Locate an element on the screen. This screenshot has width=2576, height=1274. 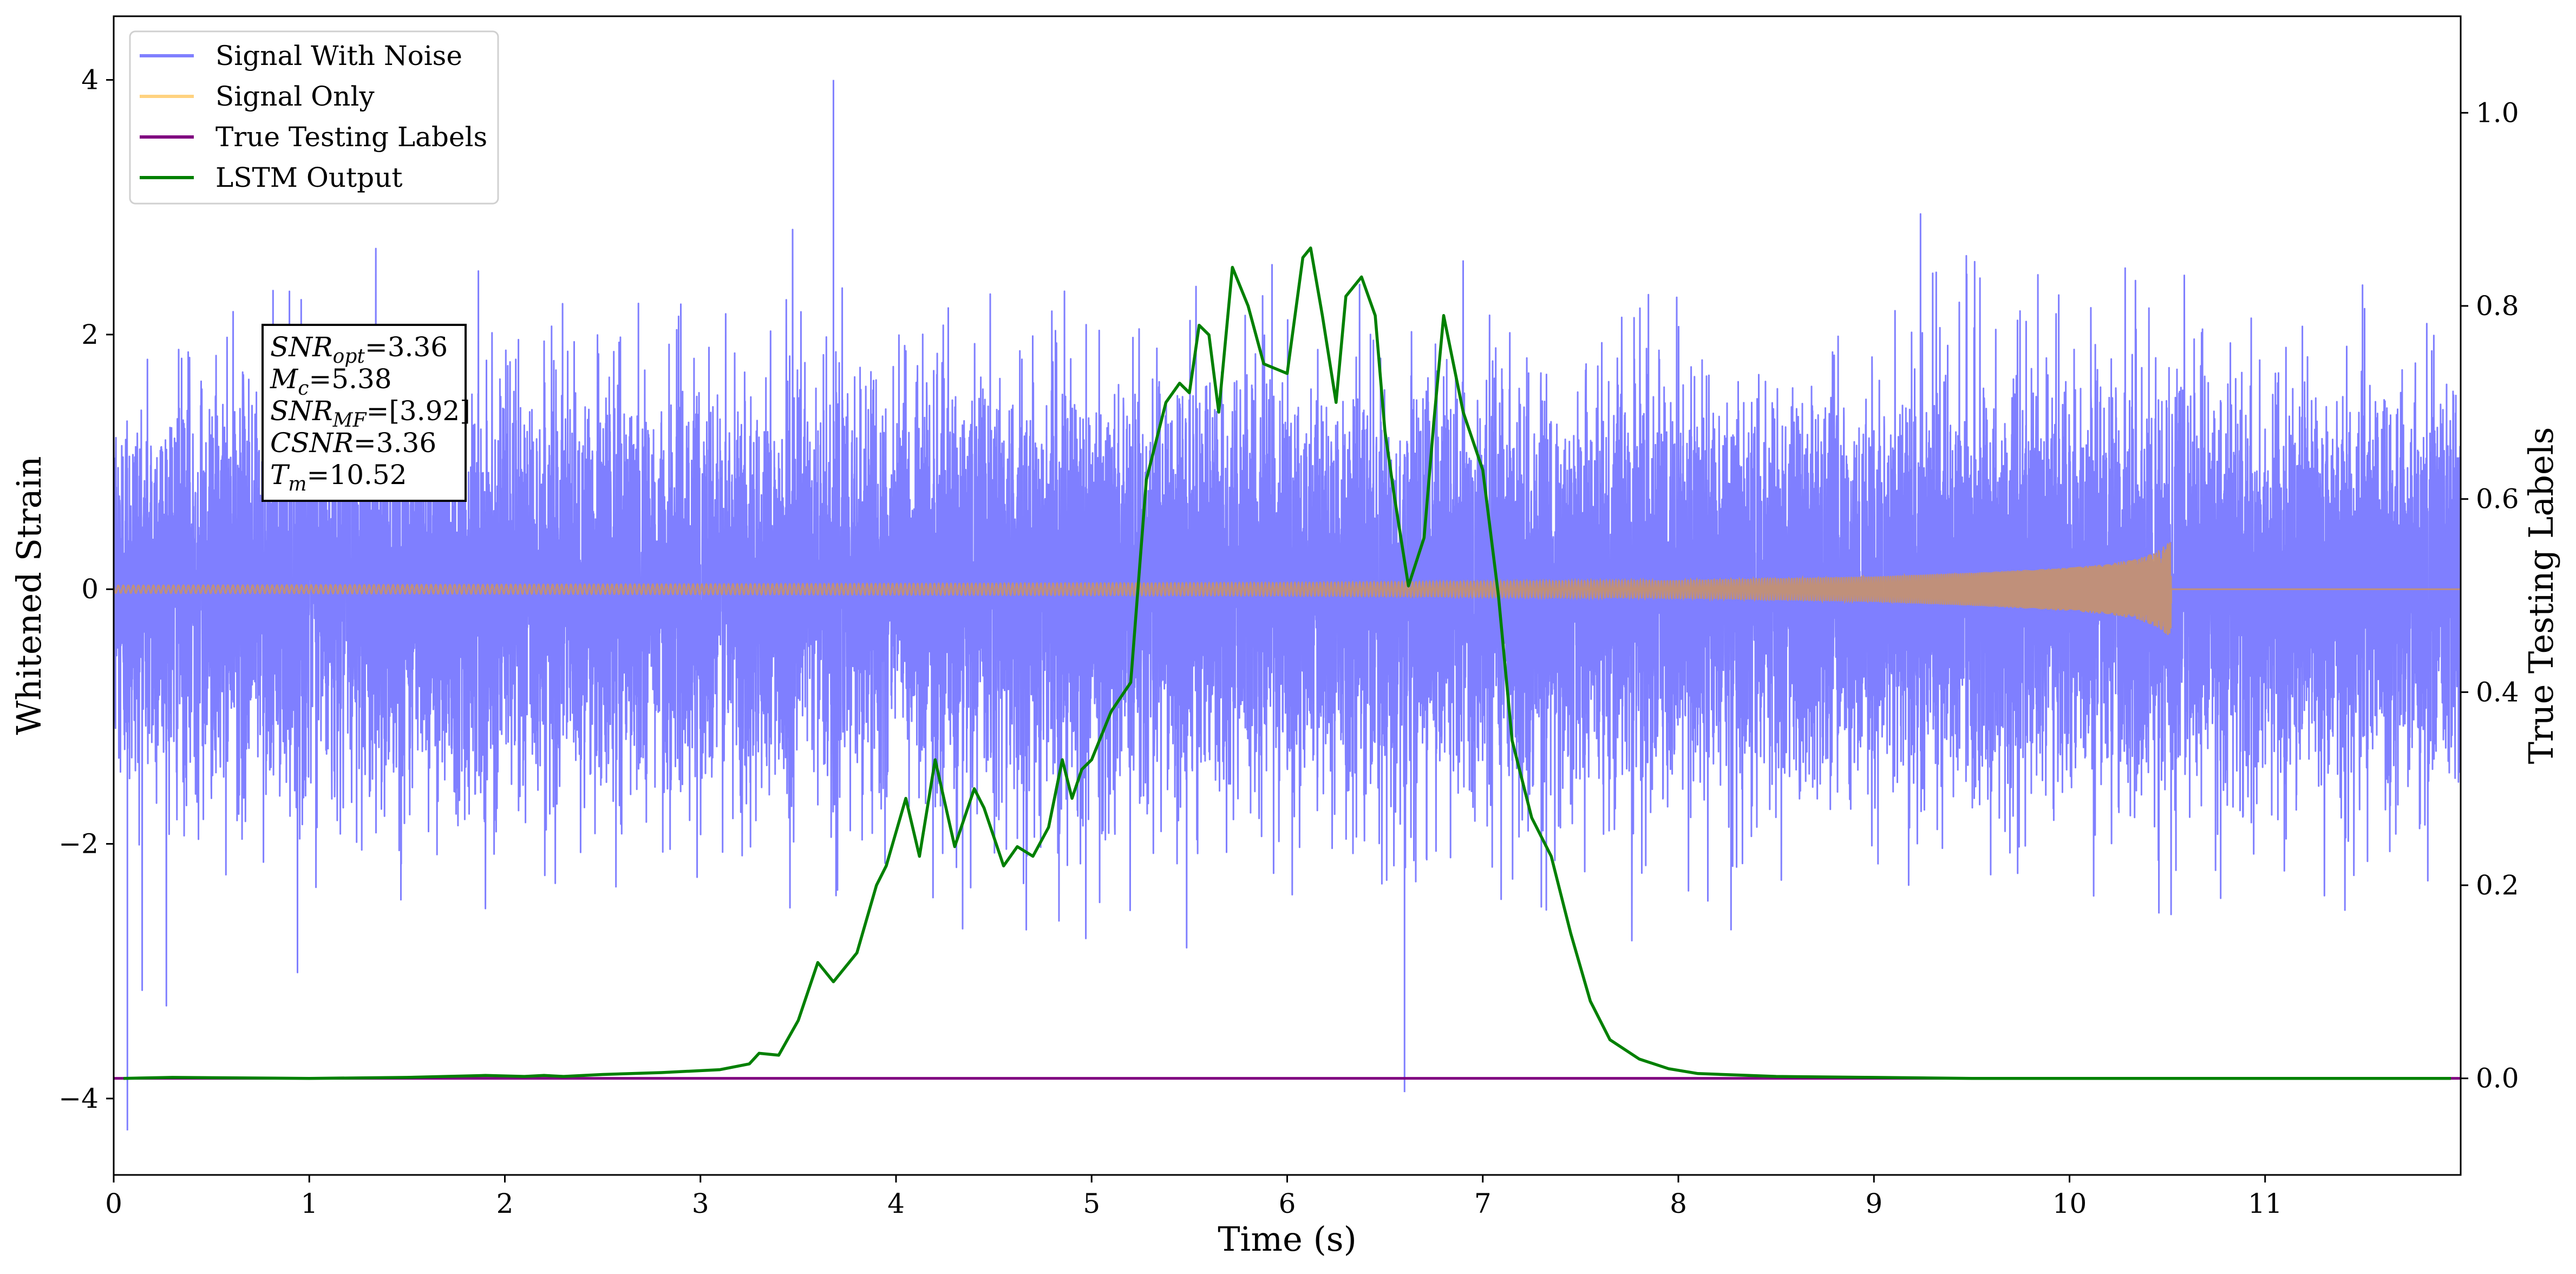
annotation-line: Tm=10.52 is located at coordinates (338, 477).